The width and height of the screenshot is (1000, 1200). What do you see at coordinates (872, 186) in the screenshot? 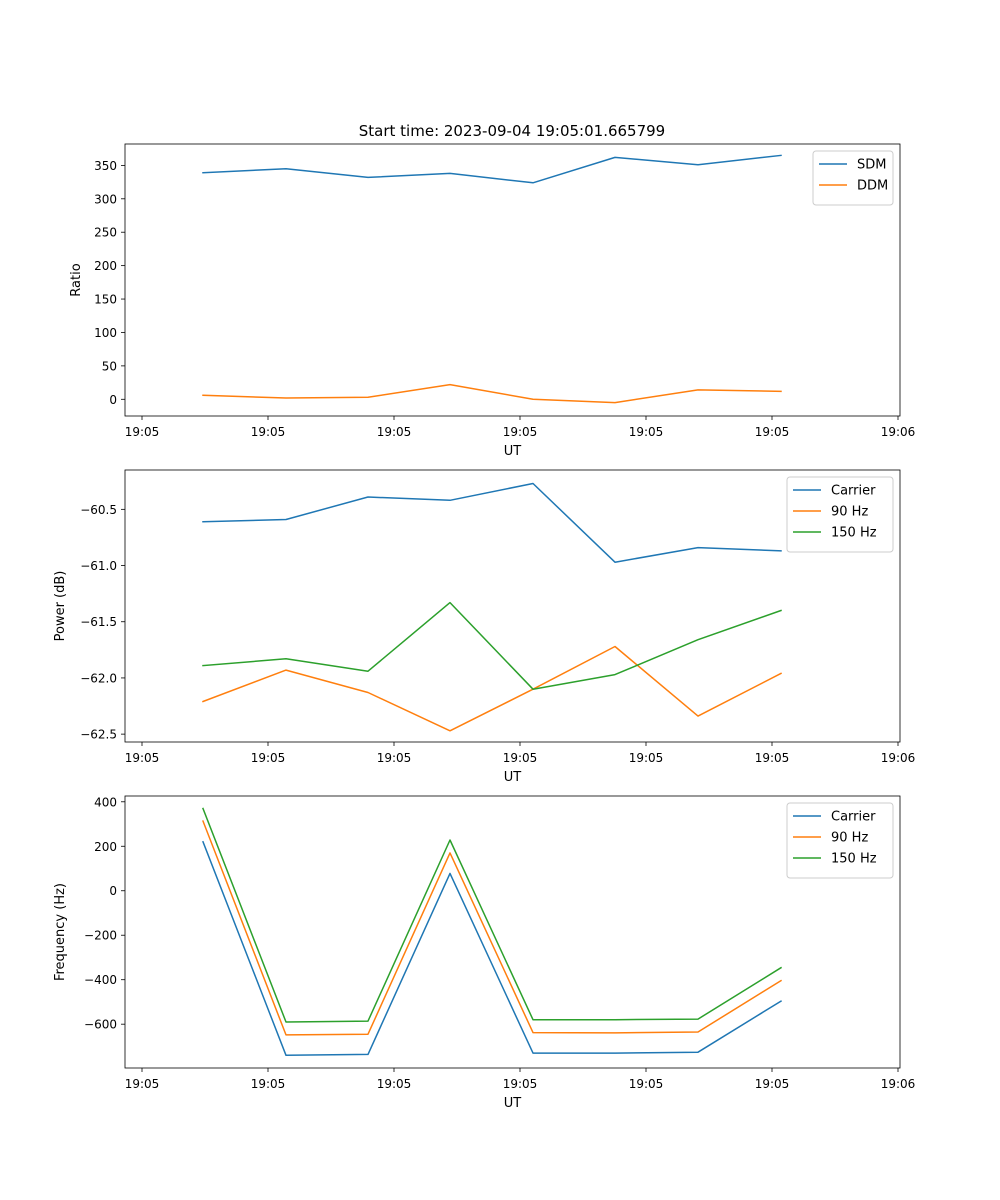
I see `legend-label: DDM` at bounding box center [872, 186].